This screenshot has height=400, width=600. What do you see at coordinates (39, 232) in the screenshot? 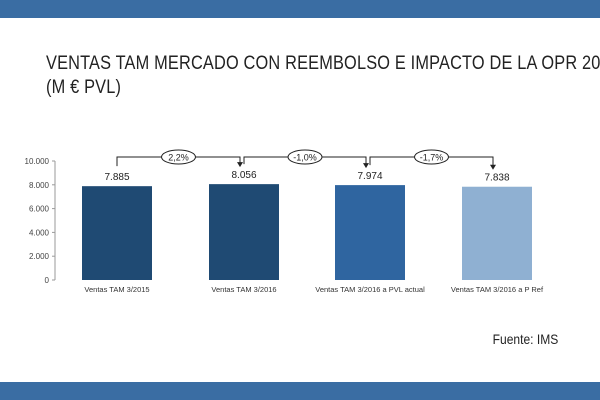
I see `y-tick-label: 4.000` at bounding box center [39, 232].